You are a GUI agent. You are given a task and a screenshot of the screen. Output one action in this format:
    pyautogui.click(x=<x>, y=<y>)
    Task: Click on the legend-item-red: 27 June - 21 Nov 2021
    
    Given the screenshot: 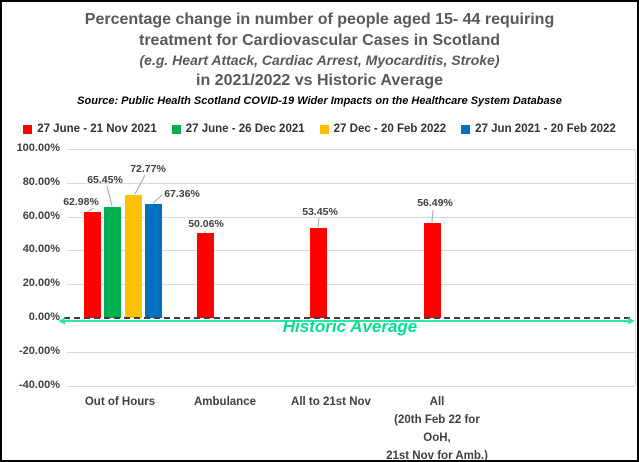 What is the action you would take?
    pyautogui.click(x=90, y=129)
    